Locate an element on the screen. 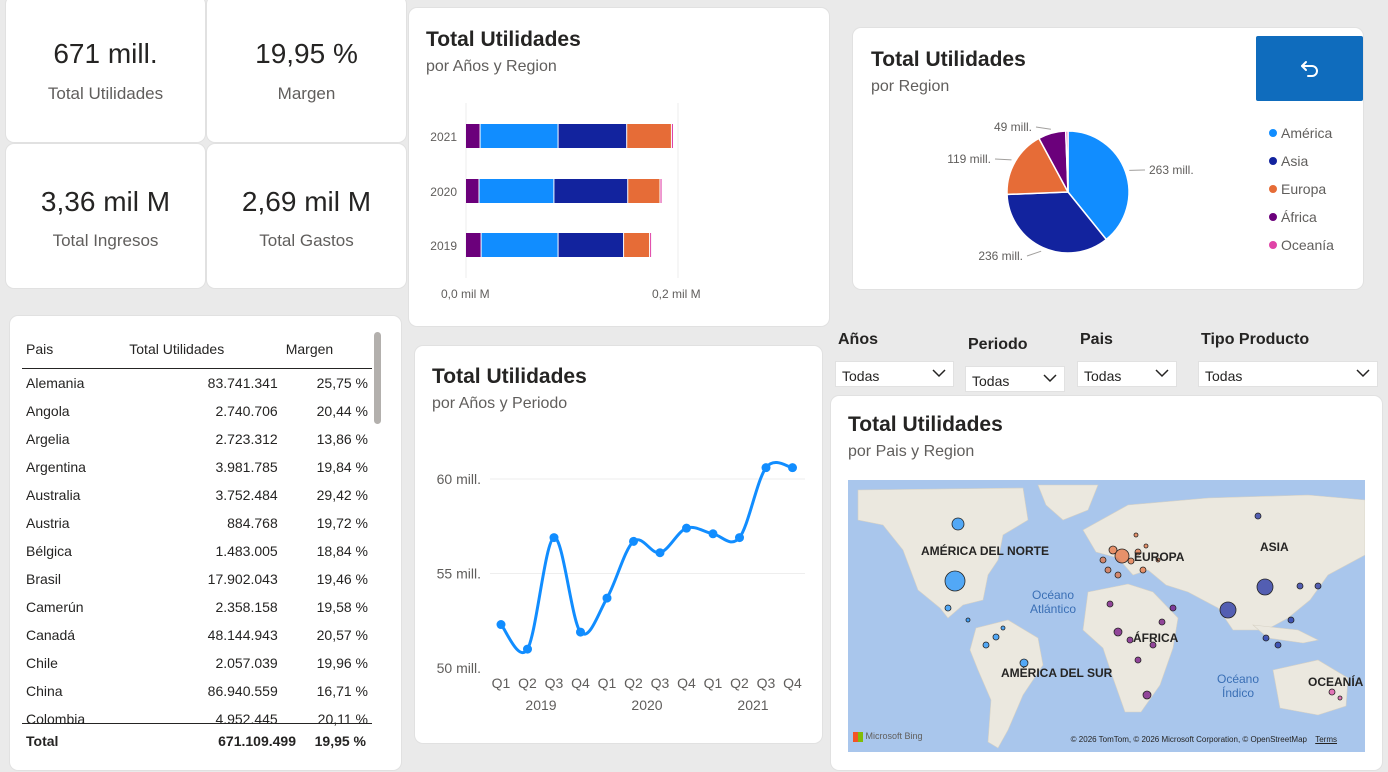 This screenshot has height=772, width=1388. column-header-utilidades: Total Utilidades is located at coordinates (177, 349).